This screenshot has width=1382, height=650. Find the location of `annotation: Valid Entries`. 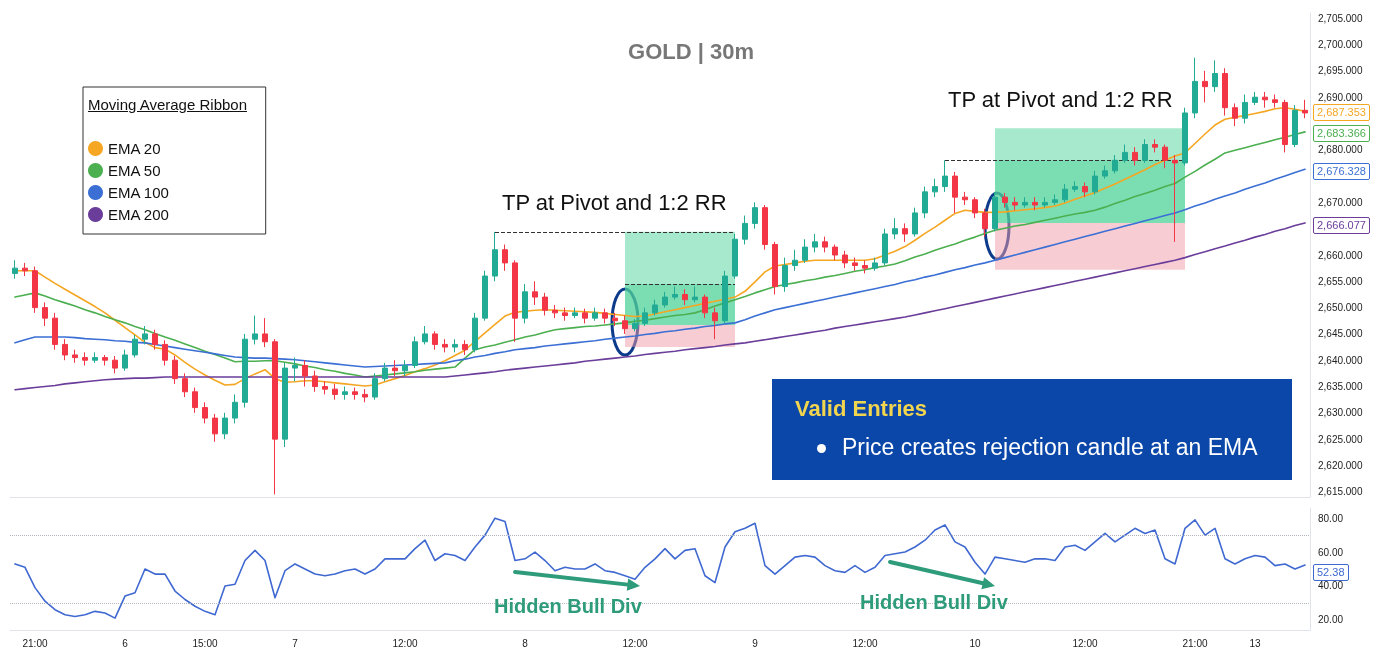

annotation: Valid Entries is located at coordinates (861, 408).